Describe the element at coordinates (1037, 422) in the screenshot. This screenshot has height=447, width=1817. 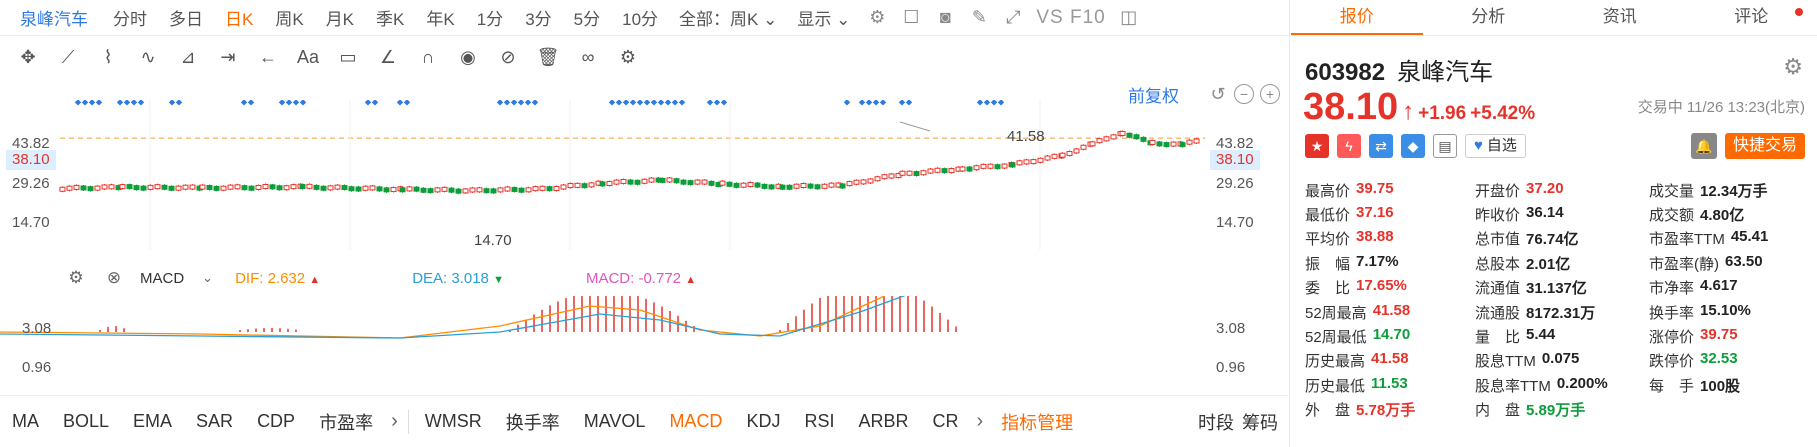
I see `indicator-manage-button: 指标管理` at that location.